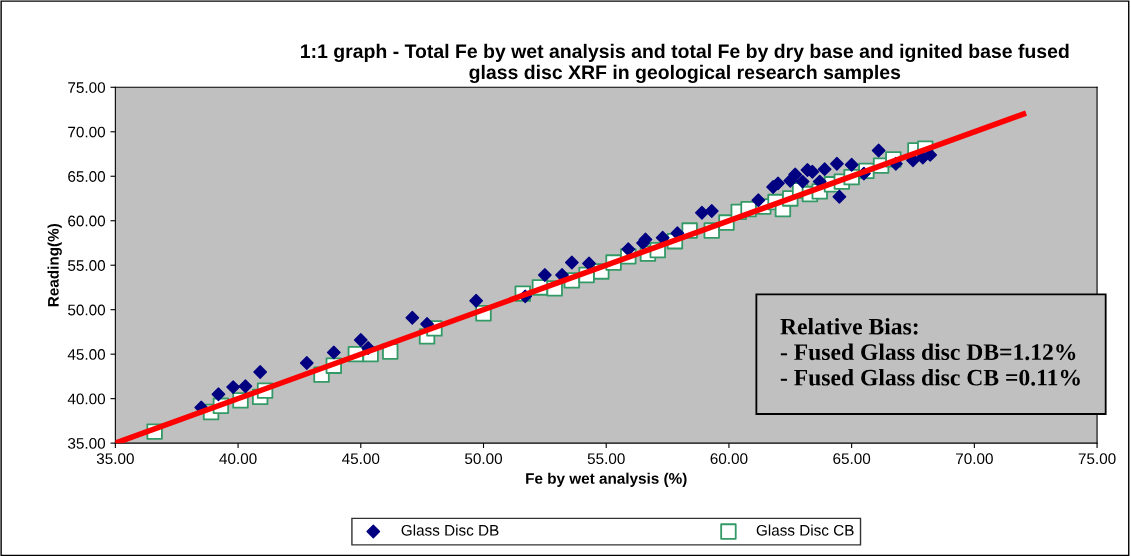 The height and width of the screenshot is (556, 1131). Describe the element at coordinates (87, 310) in the screenshot. I see `y-tick-label: 50.00` at that location.